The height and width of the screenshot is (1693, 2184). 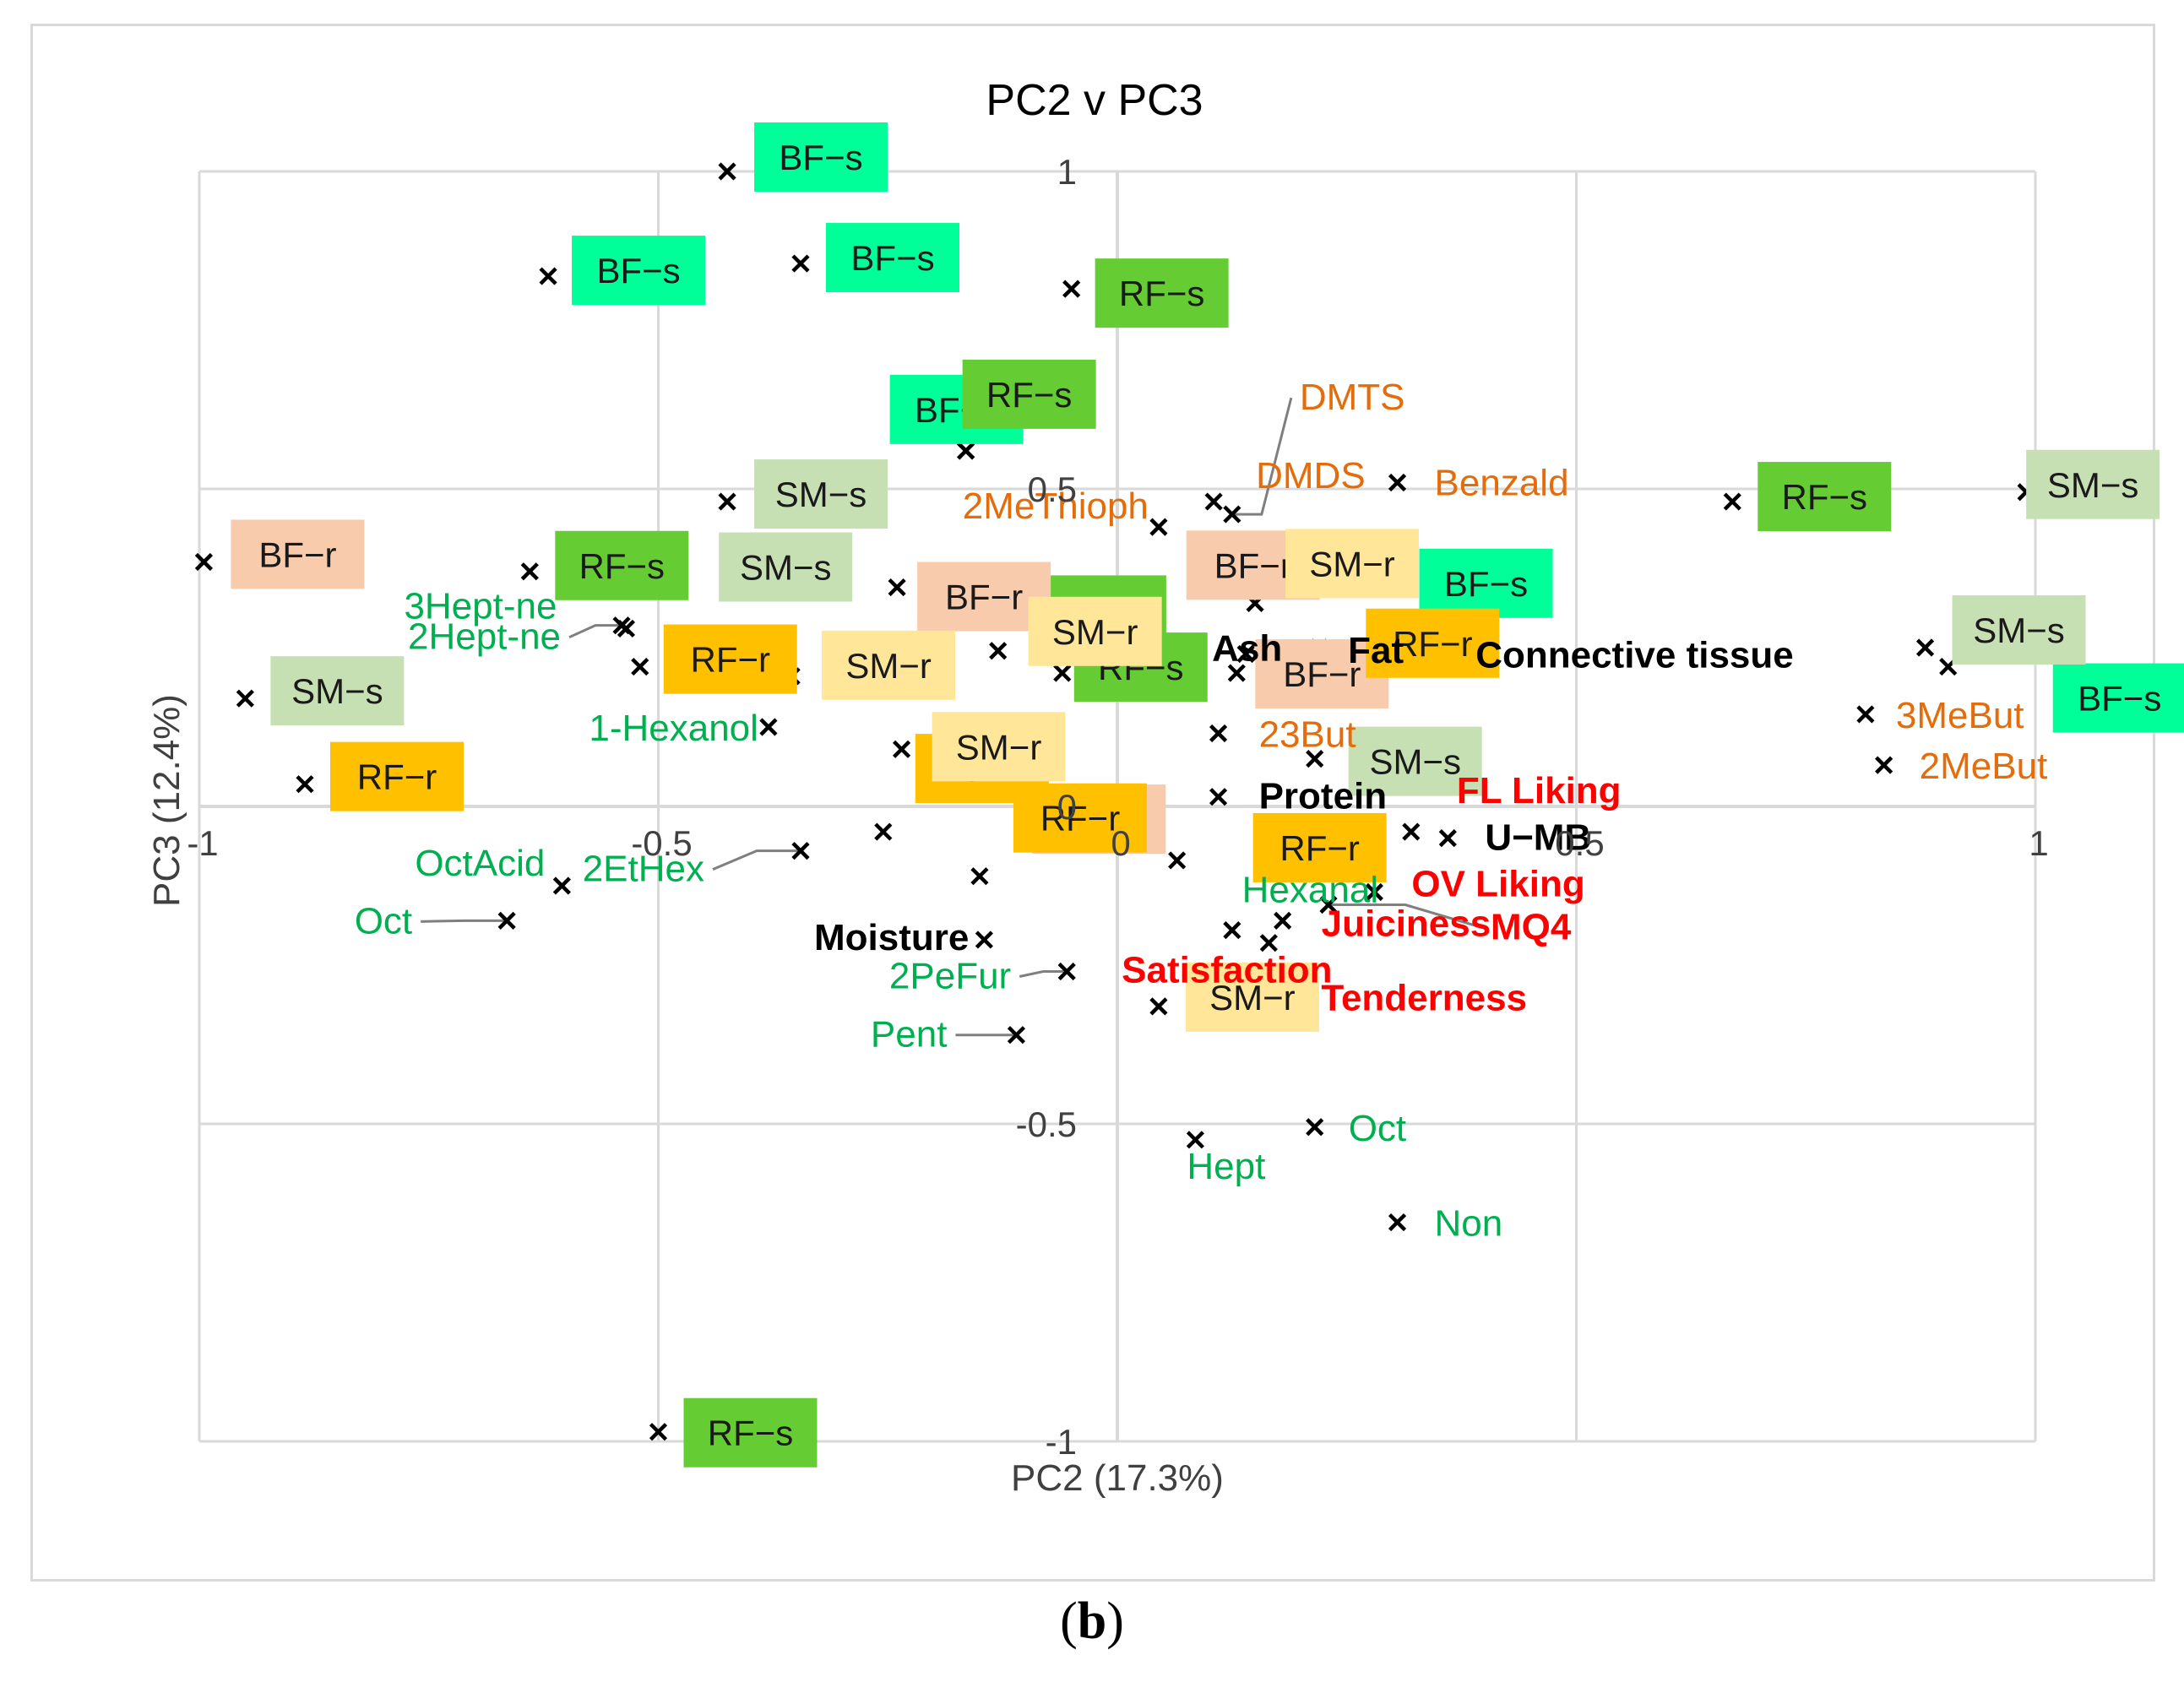 I want to click on variable-label-text: FL Liking, so click(x=1539, y=790).